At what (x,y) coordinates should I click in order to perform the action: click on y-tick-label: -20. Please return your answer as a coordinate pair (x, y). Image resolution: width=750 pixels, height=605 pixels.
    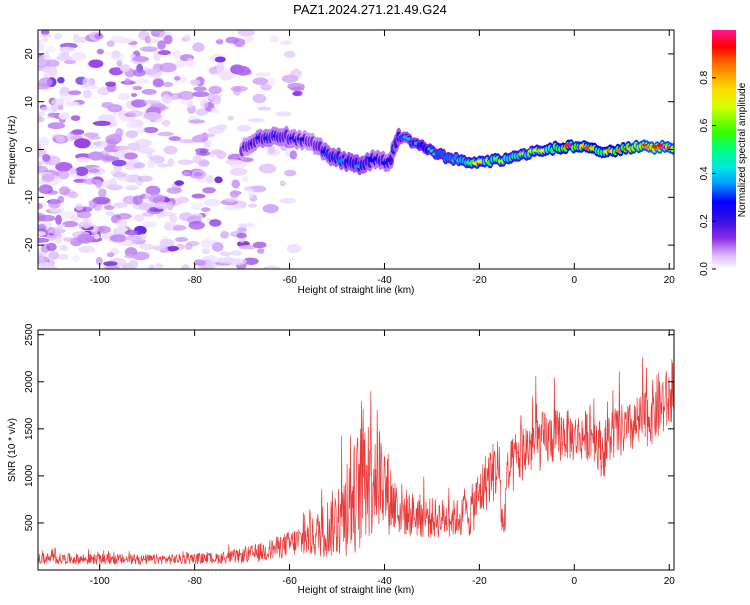
    Looking at the image, I should click on (29, 244).